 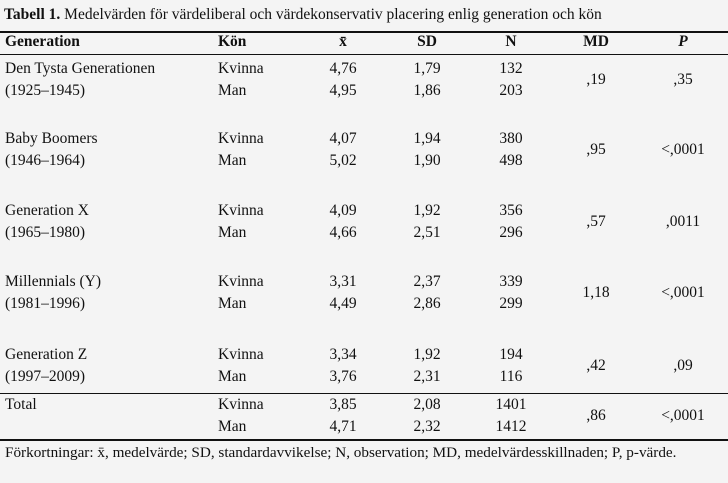 I want to click on header-kon: Kön, so click(x=232, y=41).